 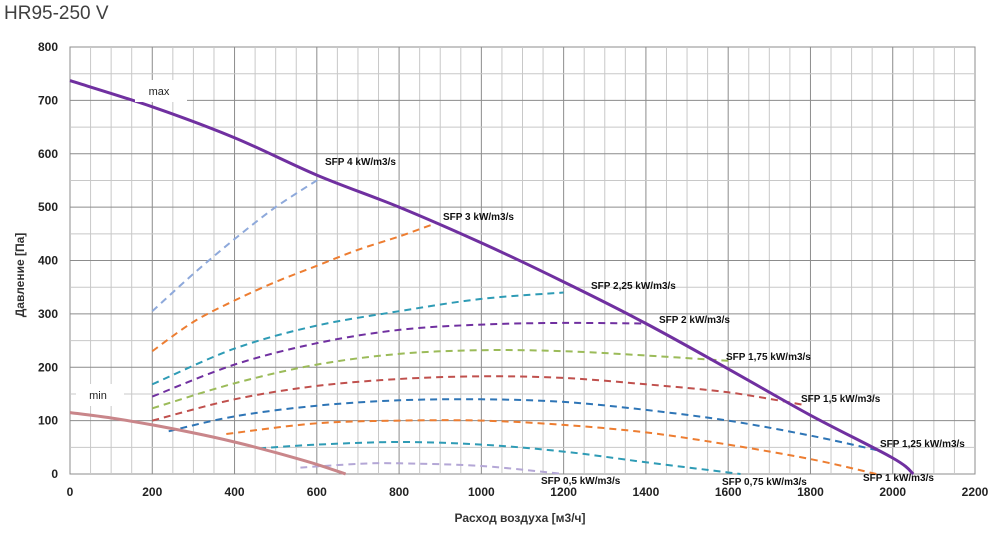 What do you see at coordinates (56, 13) in the screenshot?
I see `chart-title: HR95-250 V` at bounding box center [56, 13].